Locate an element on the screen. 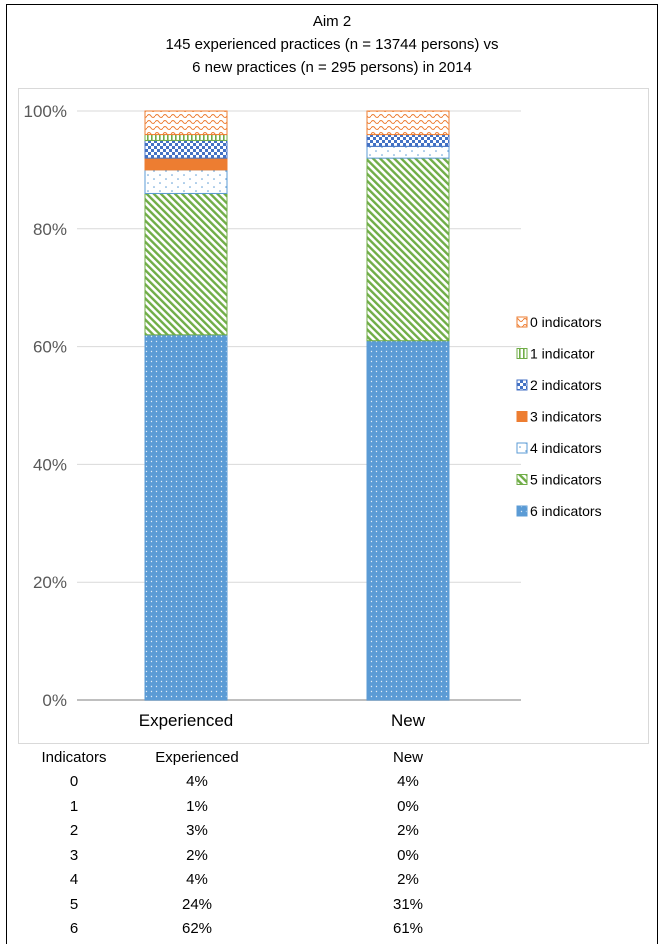 This screenshot has height=944, width=664. y-tick-label: 100% is located at coordinates (45, 111).